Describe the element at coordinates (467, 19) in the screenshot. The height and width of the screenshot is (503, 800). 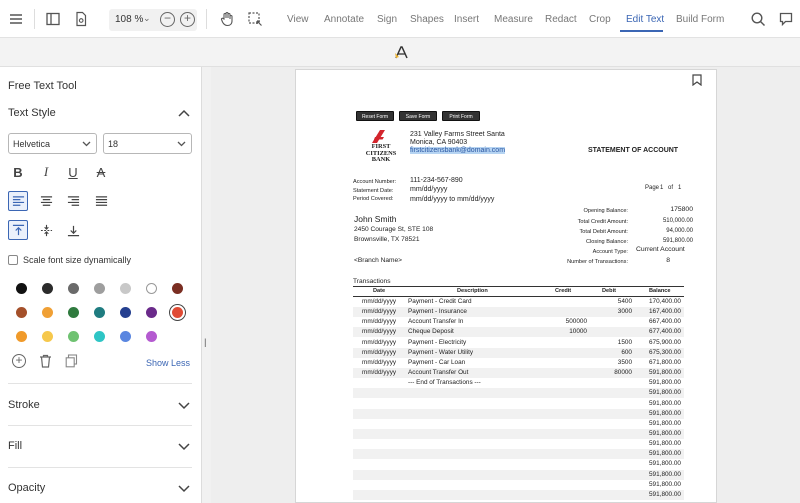
I see `tab-insert: Insert` at that location.